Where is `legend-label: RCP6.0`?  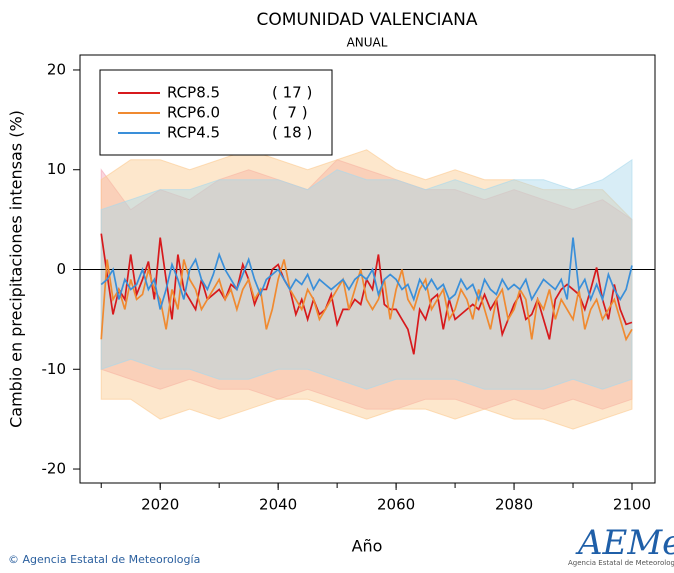
legend-label: RCP6.0 is located at coordinates (193, 113).